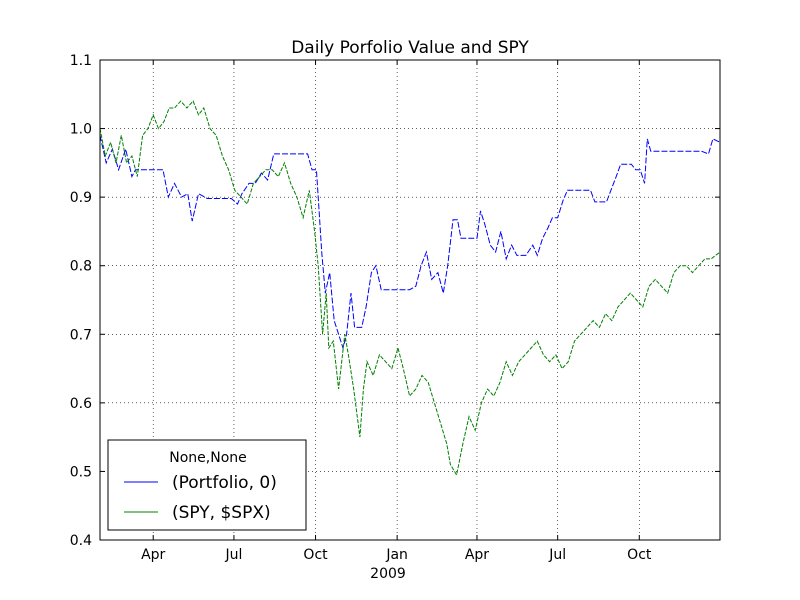  I want to click on y-tick-label: 0.9, so click(81, 198).